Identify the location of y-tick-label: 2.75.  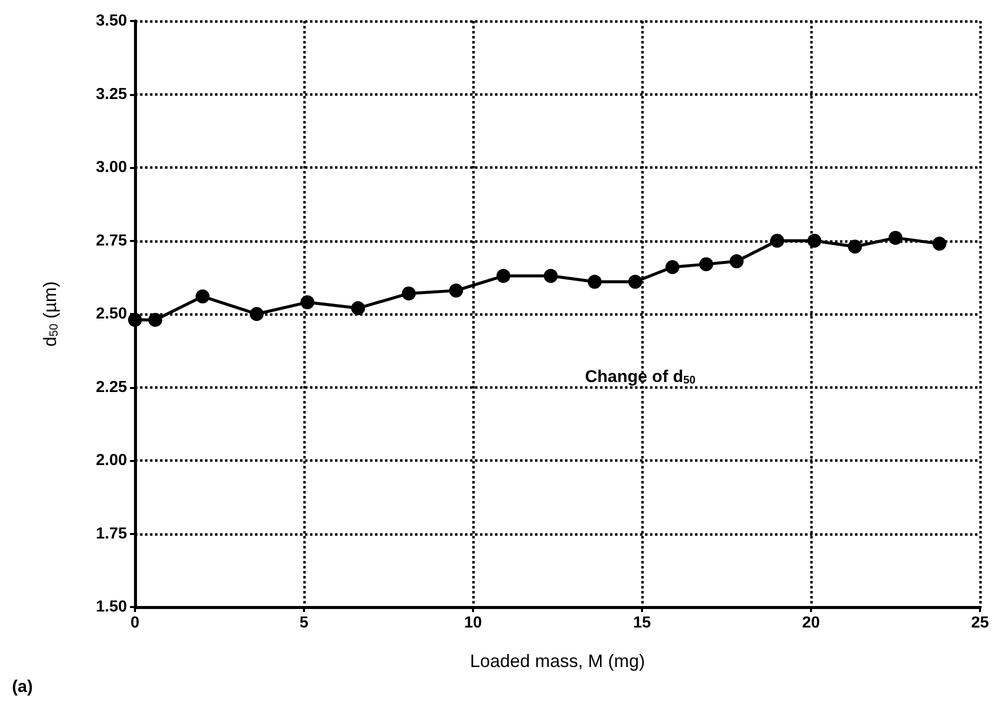
(112, 241).